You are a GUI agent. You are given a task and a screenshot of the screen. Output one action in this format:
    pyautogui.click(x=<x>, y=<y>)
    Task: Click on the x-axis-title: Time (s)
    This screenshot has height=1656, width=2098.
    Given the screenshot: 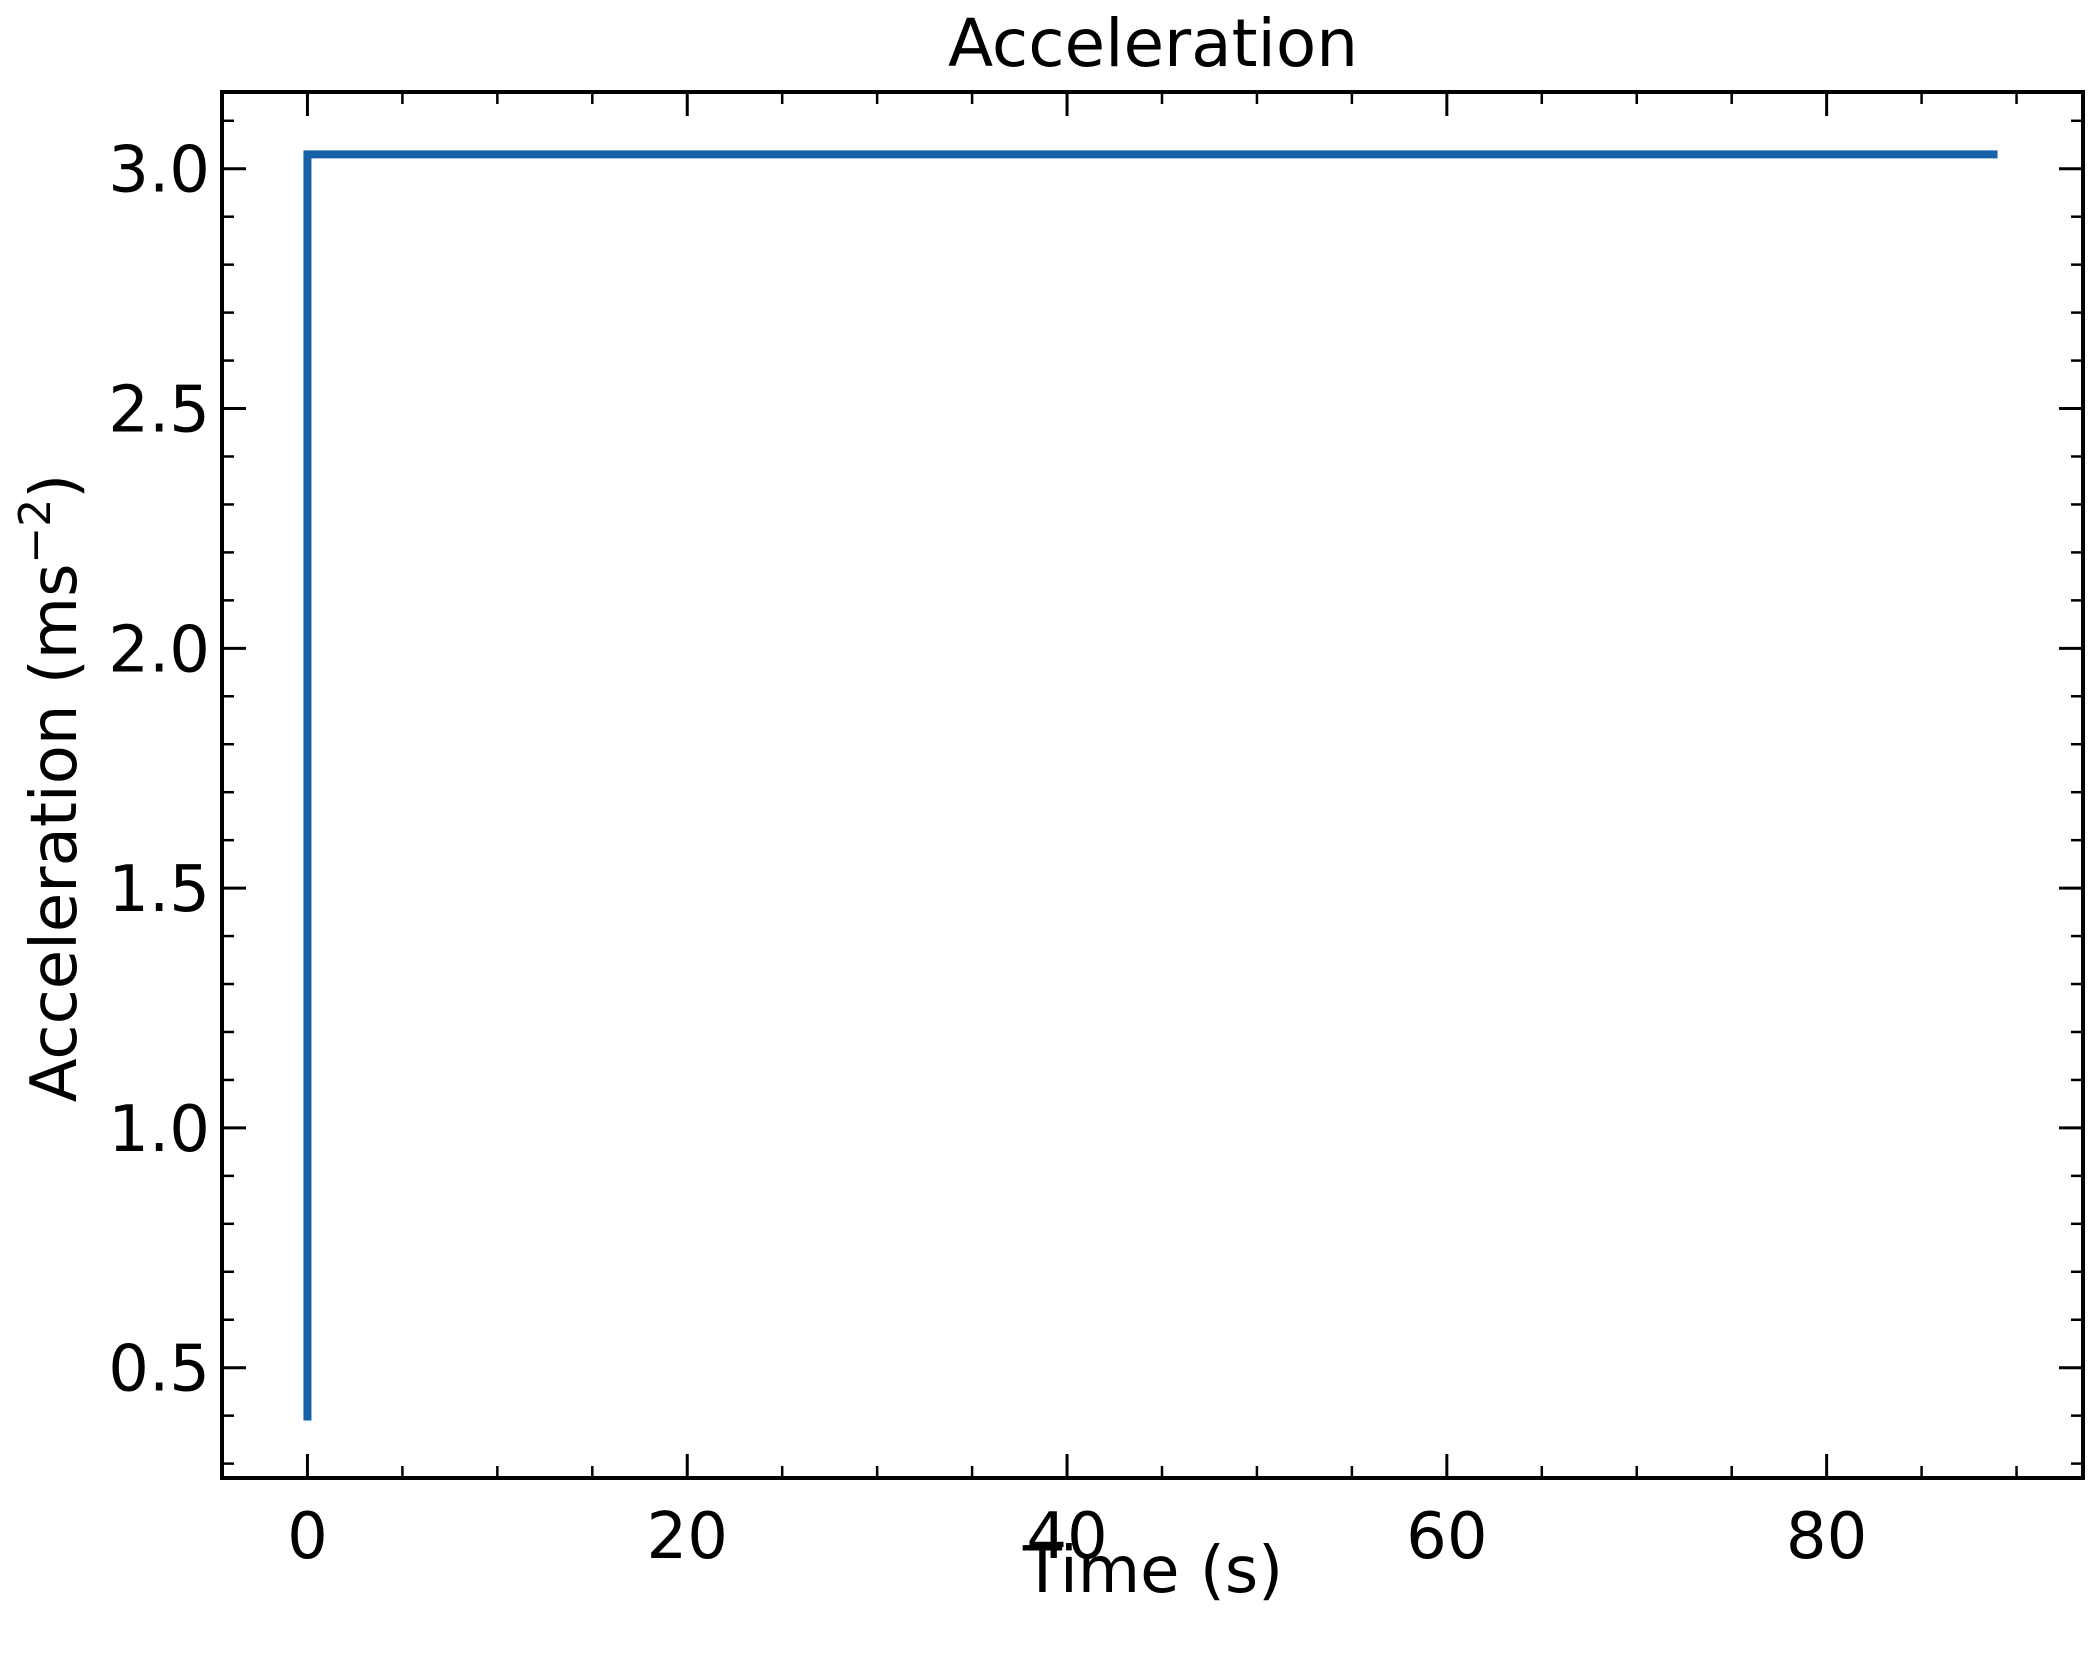 What is the action you would take?
    pyautogui.click(x=1152, y=1571)
    